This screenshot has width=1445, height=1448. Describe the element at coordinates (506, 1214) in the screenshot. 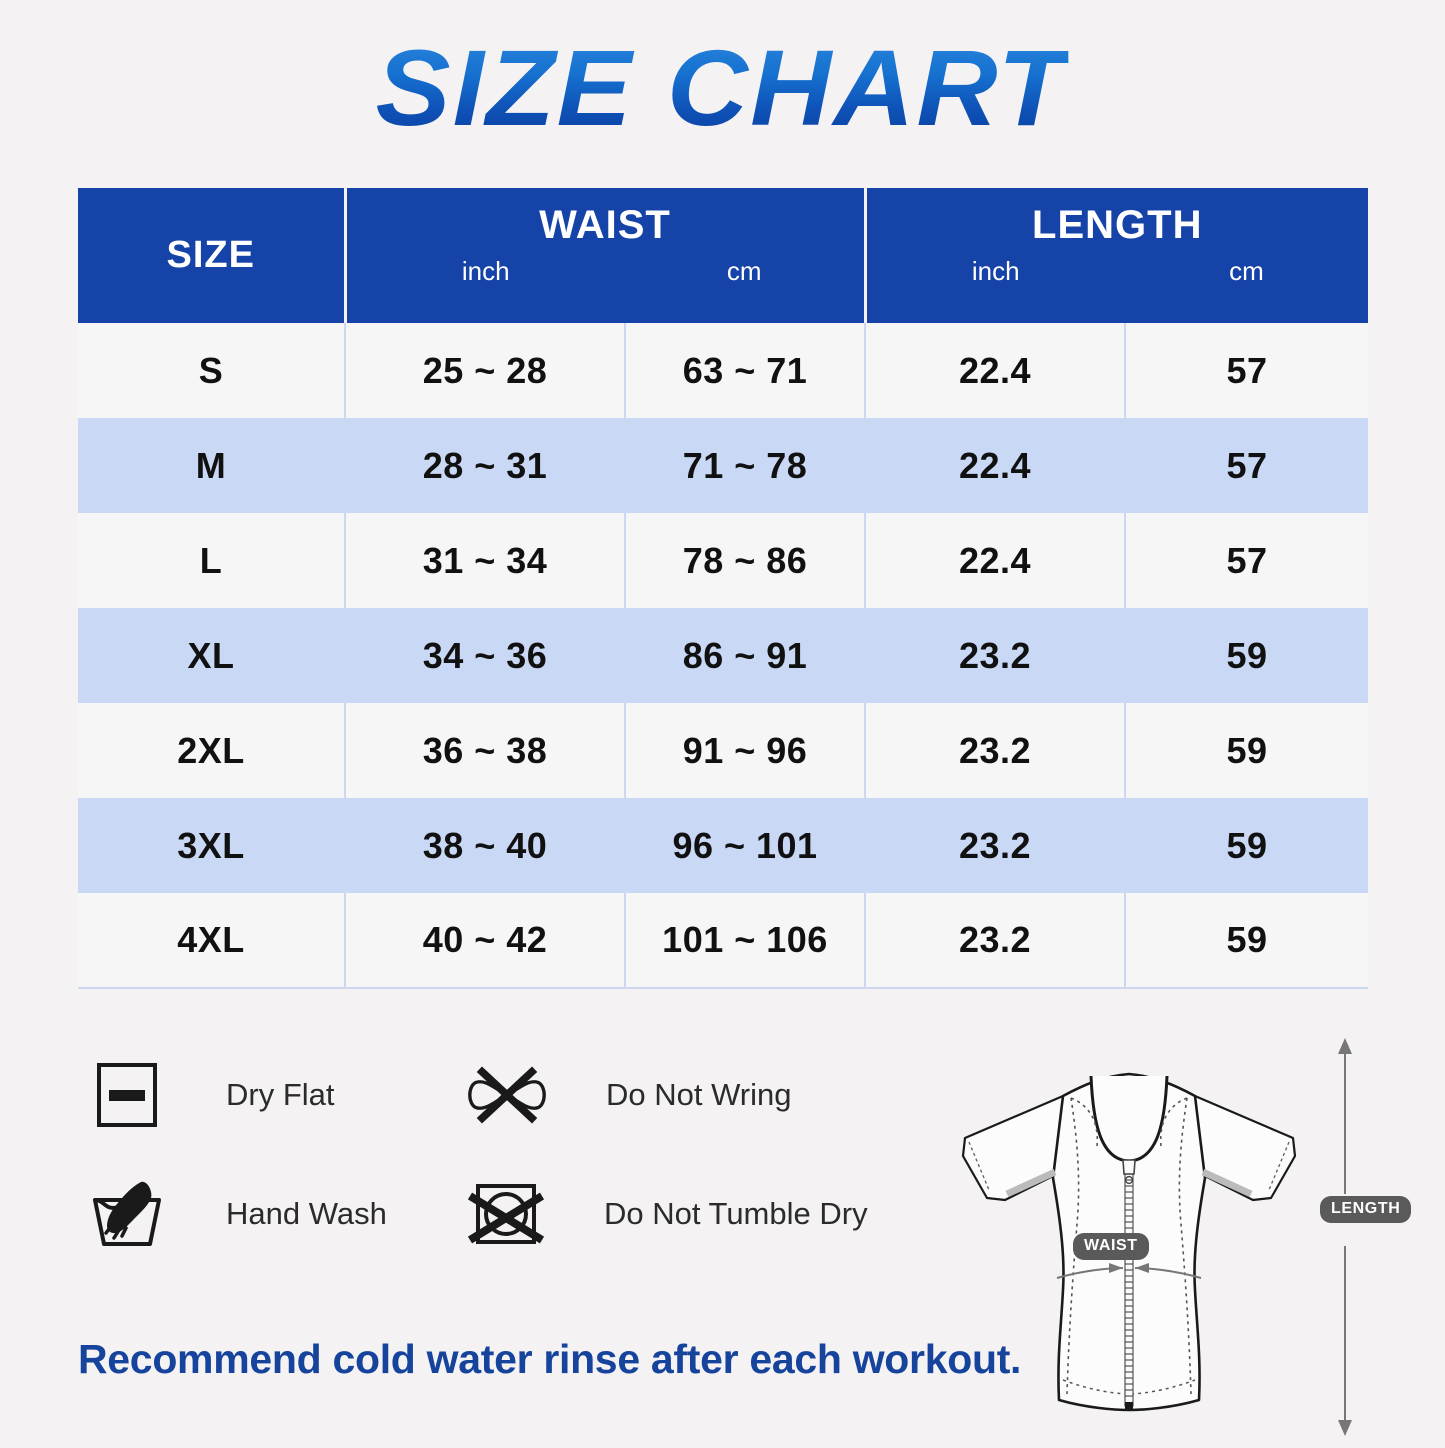

I see `do-not-tumble-dry-icon` at that location.